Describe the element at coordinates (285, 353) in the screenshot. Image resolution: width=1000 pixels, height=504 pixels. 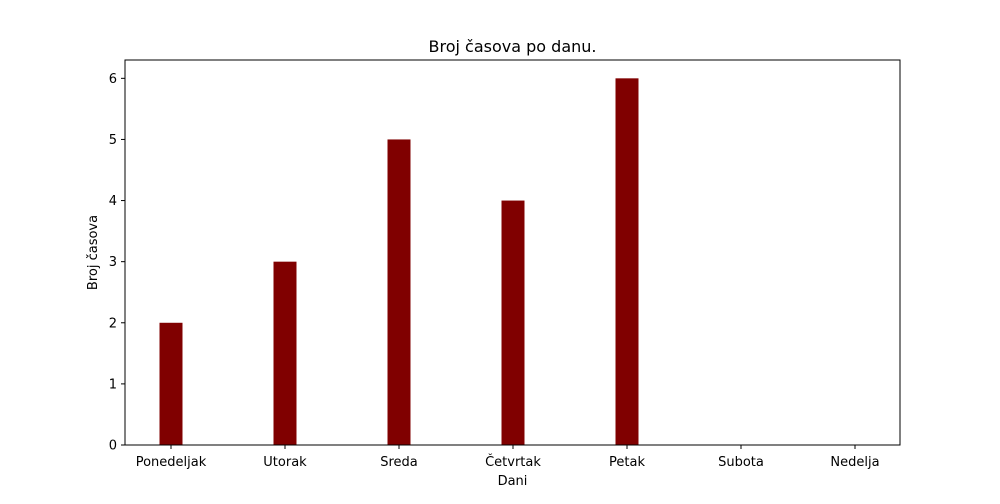
I see `bar-utorak` at that location.